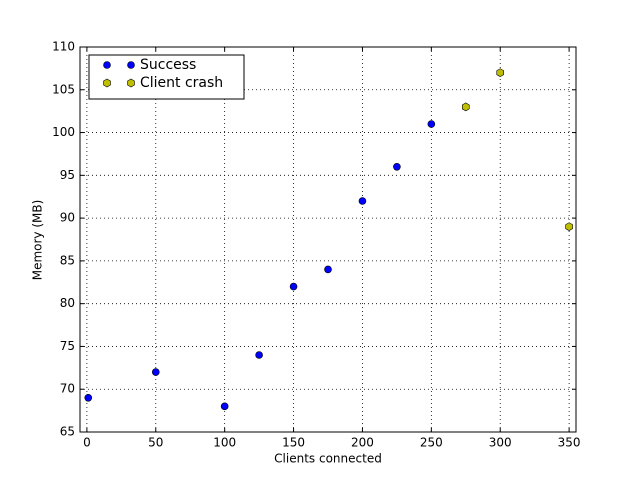  Describe the element at coordinates (67, 346) in the screenshot. I see `y-tick-label: 75` at that location.